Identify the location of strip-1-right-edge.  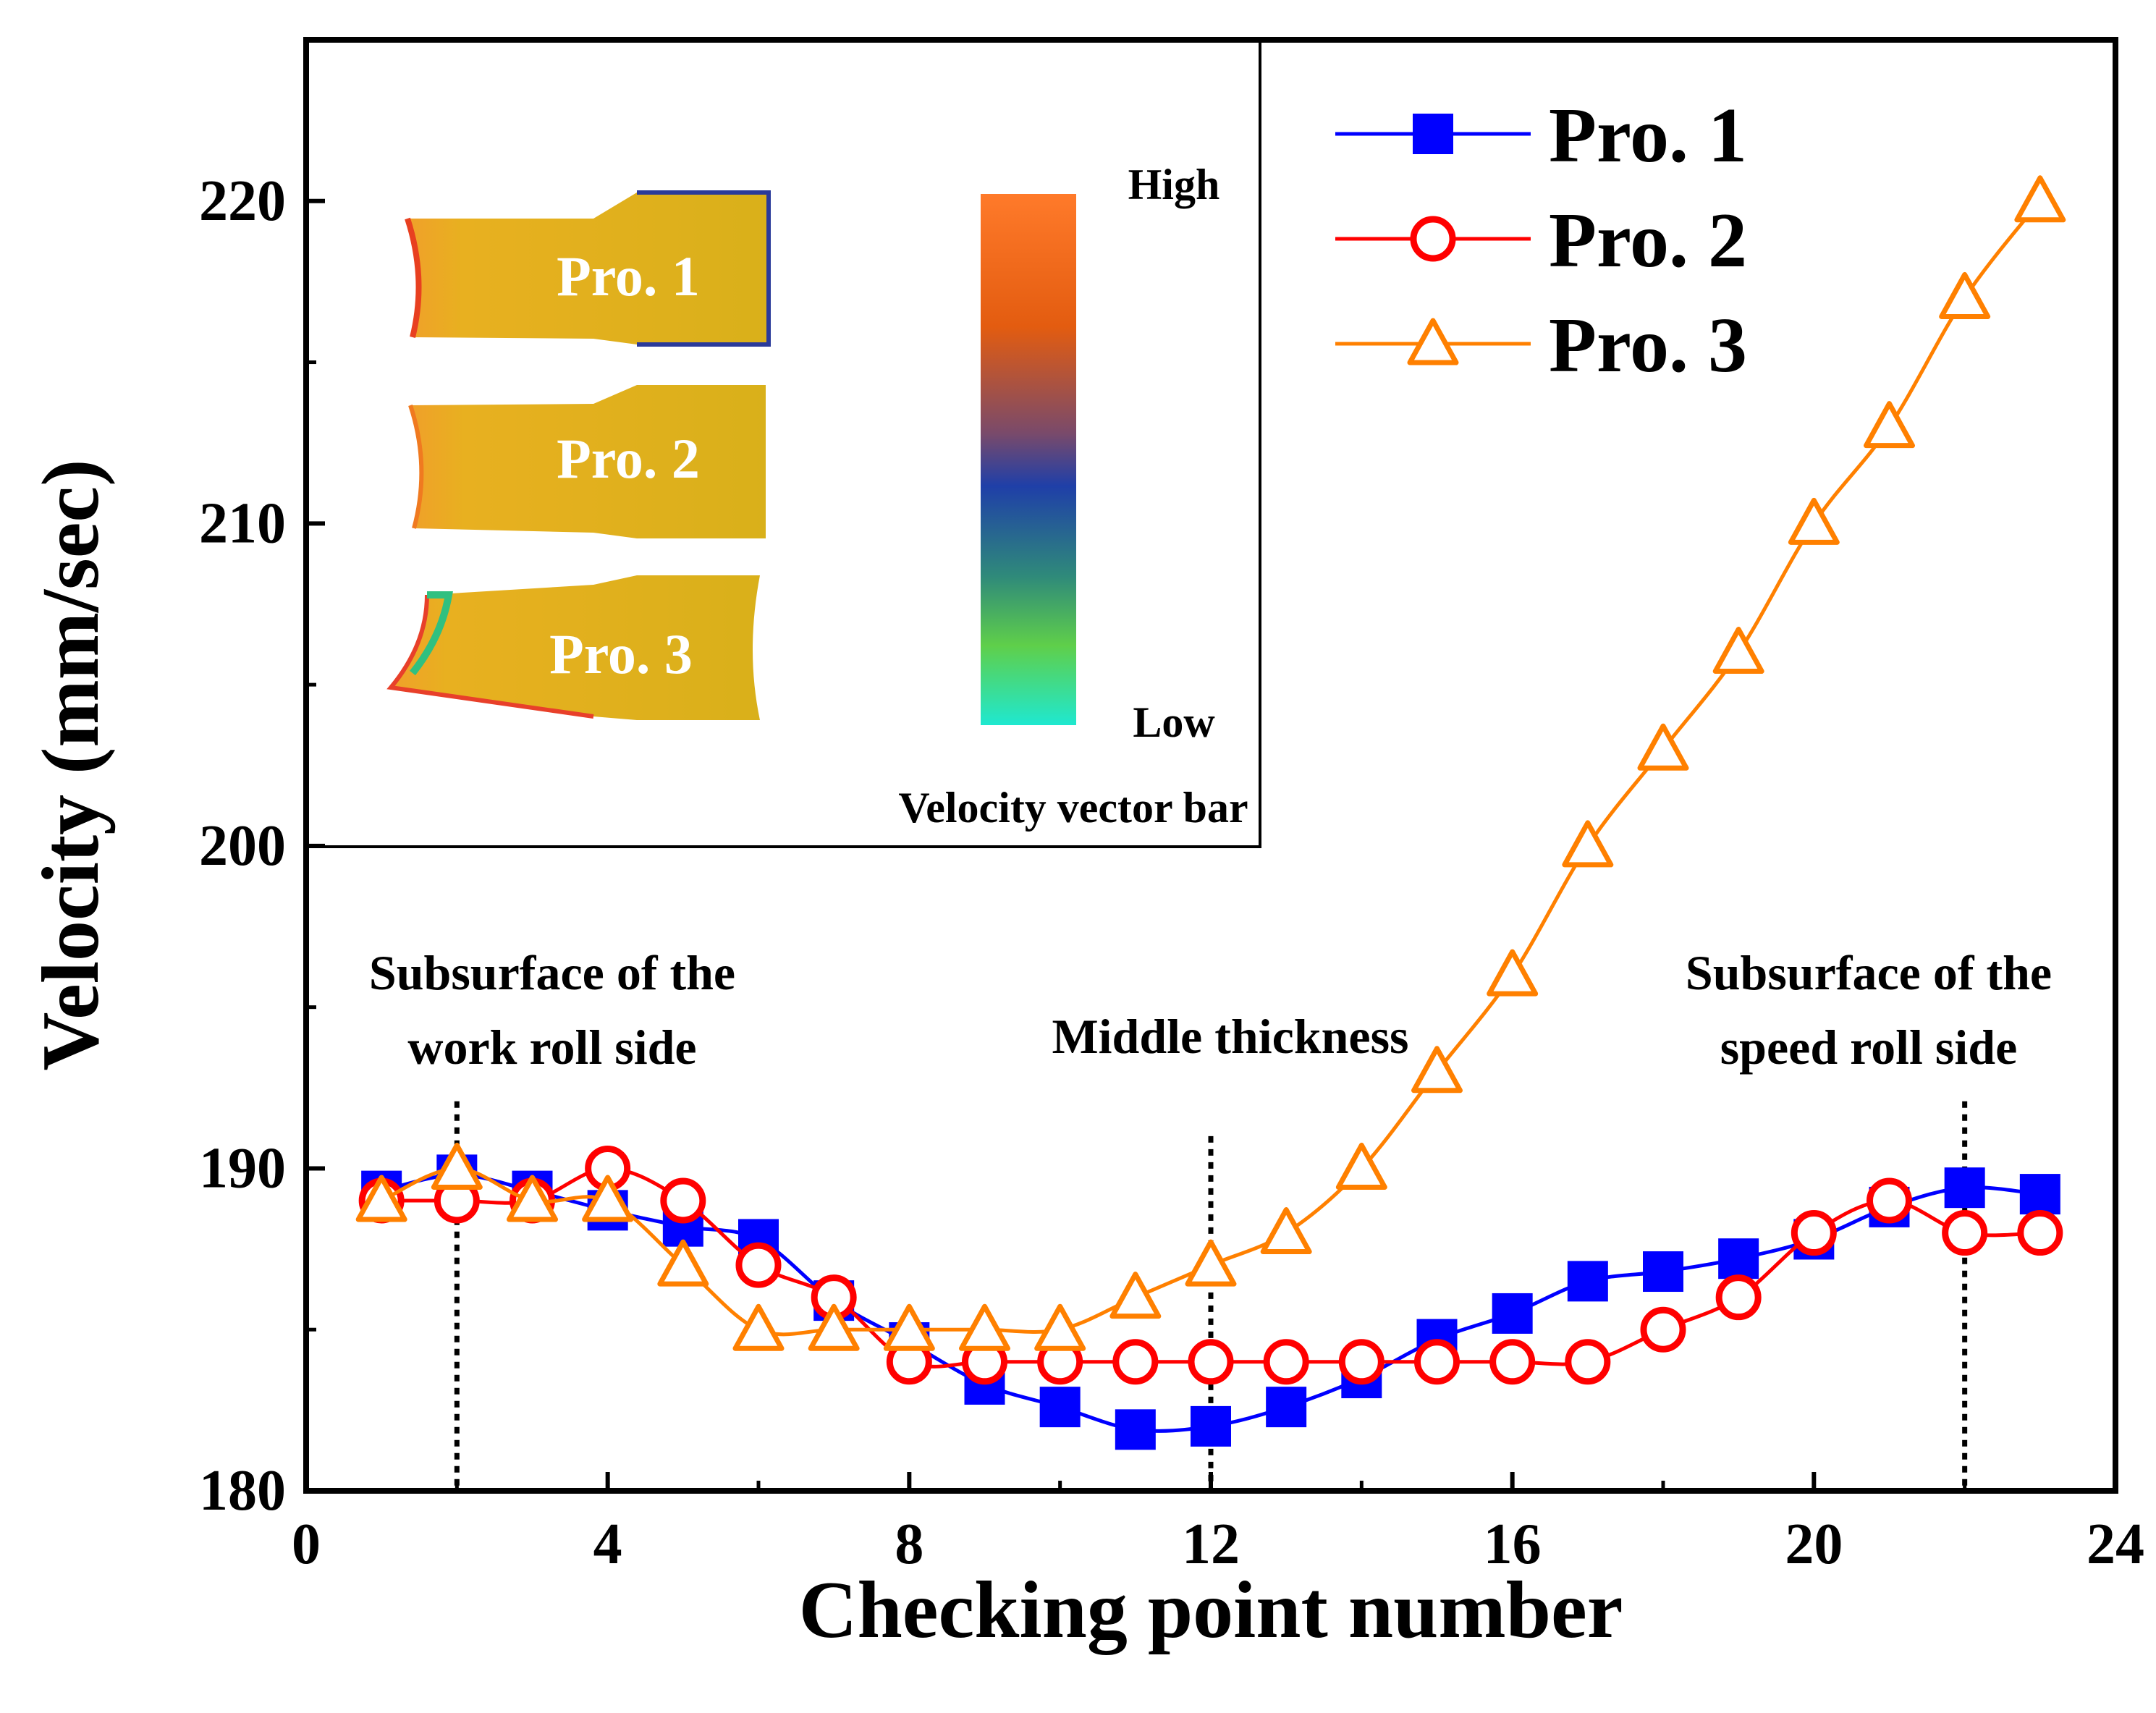
(704, 268).